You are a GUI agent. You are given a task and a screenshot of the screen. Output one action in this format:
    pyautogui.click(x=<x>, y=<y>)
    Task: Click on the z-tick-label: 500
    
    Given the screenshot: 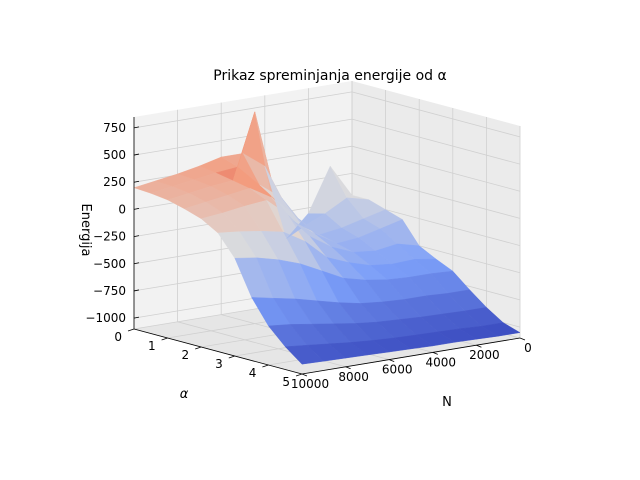 What is the action you would take?
    pyautogui.click(x=114, y=155)
    